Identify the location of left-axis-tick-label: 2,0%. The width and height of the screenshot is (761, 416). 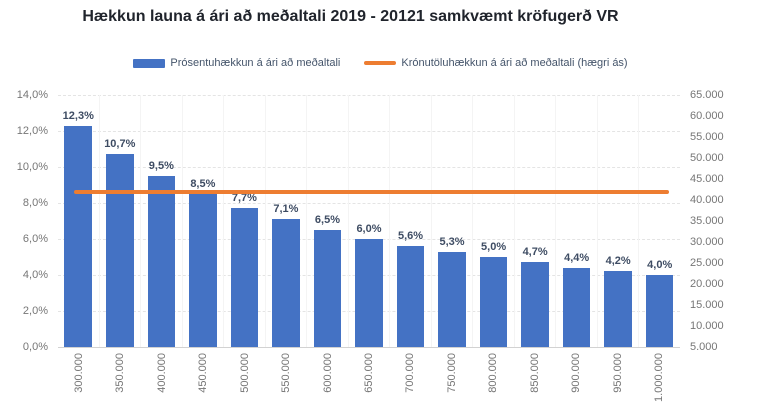
(35, 311).